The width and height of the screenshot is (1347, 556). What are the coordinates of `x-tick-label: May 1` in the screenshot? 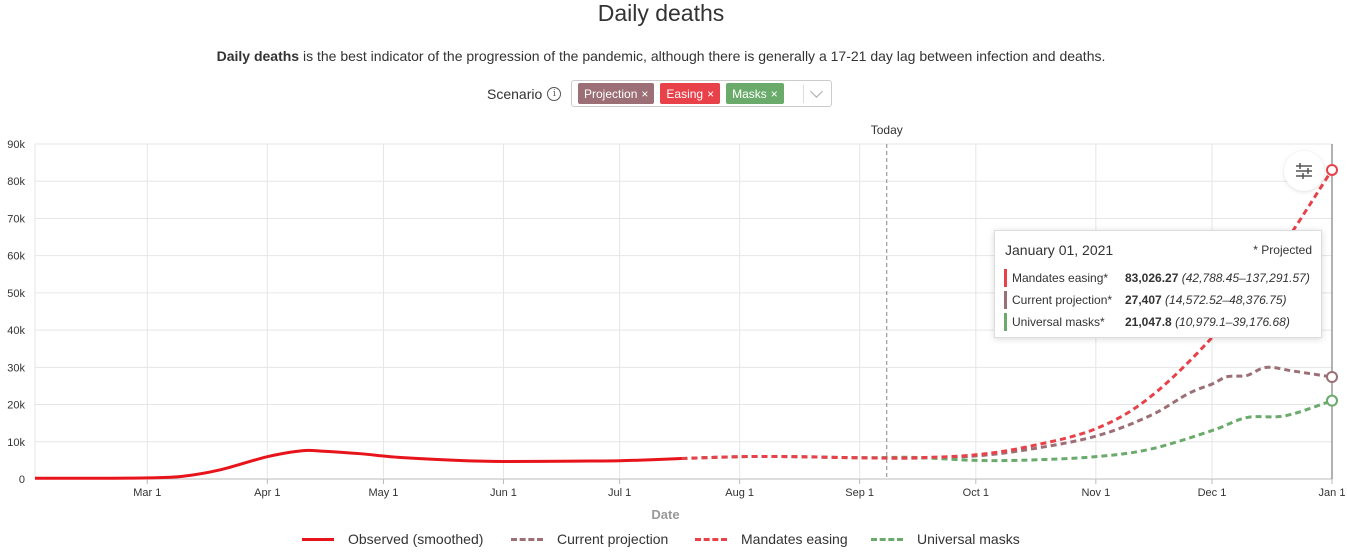 It's located at (383, 493).